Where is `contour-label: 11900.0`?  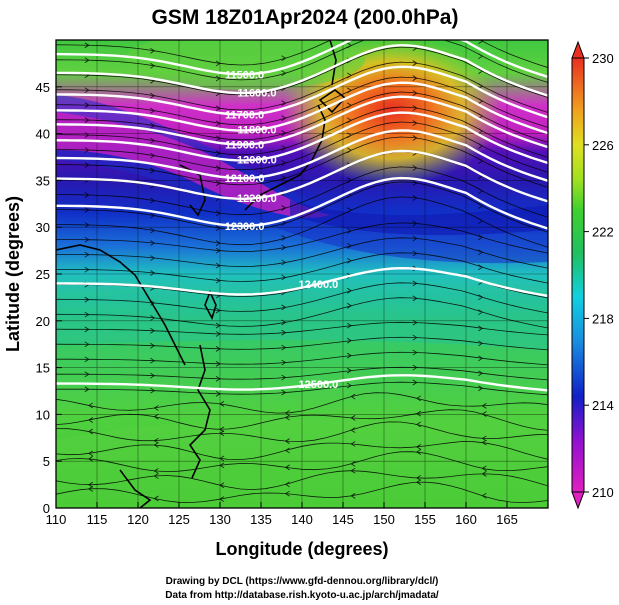
contour-label: 11900.0 is located at coordinates (244, 146).